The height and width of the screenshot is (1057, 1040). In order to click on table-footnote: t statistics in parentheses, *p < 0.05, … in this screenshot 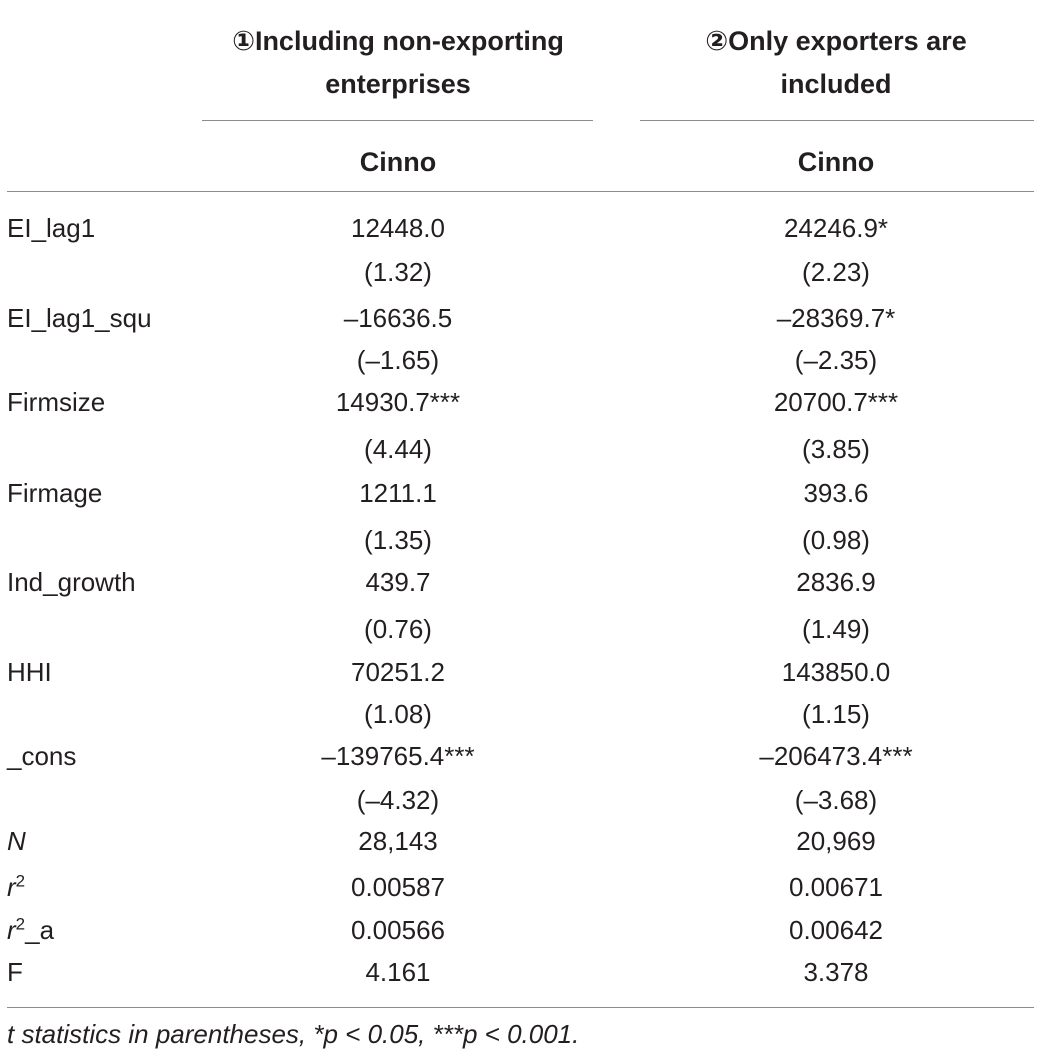, I will do `click(293, 1034)`.